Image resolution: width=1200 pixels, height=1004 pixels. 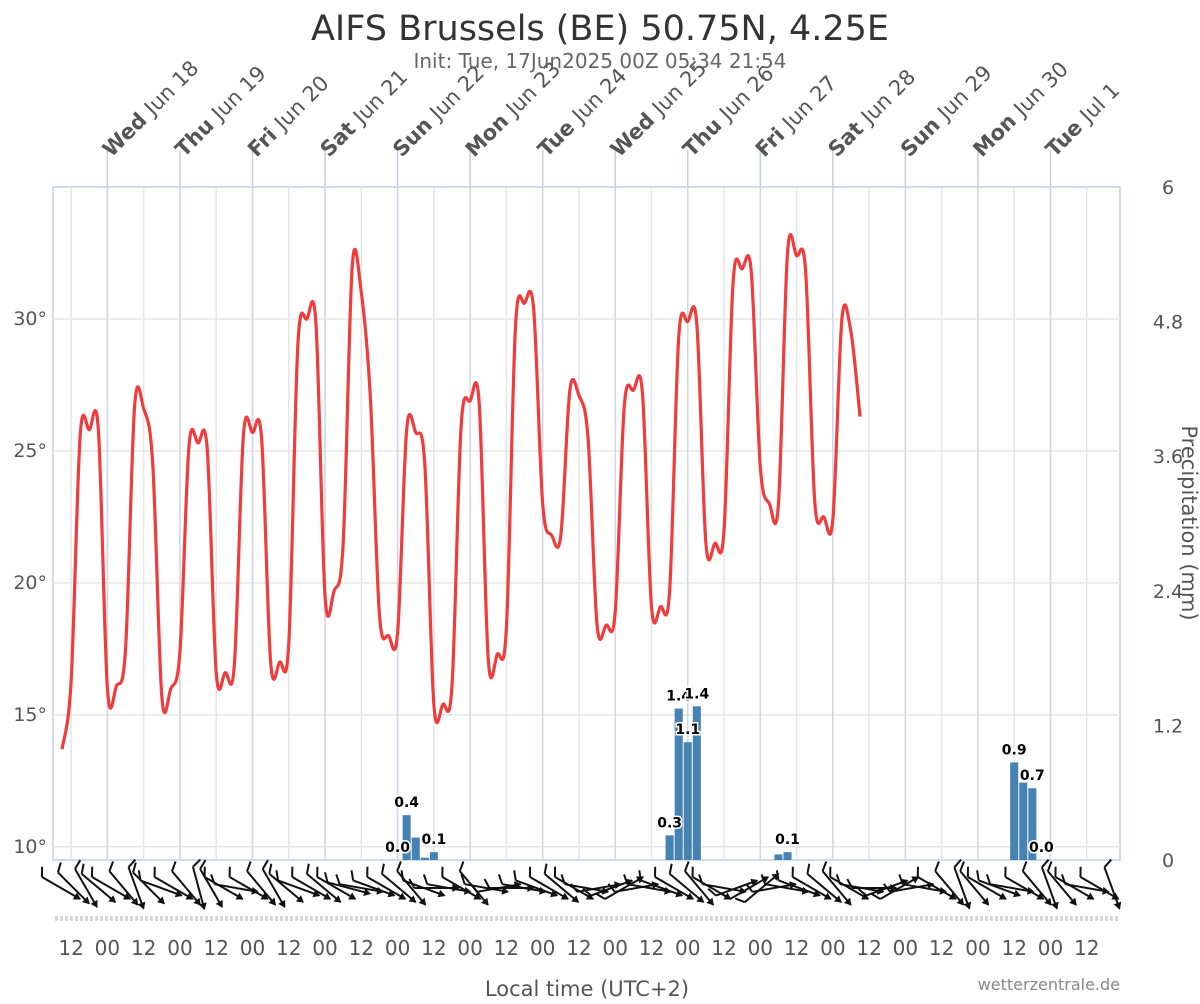 I want to click on precip-label: 0.1, so click(x=787, y=840).